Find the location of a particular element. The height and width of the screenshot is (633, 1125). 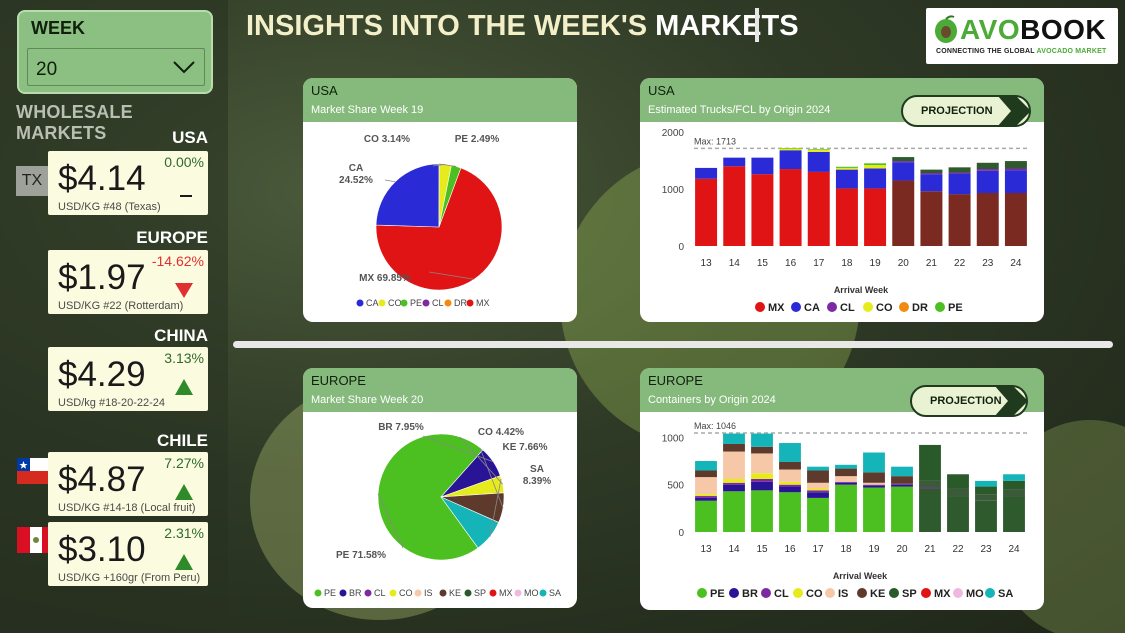

legend-swatch-ke is located at coordinates (862, 593).